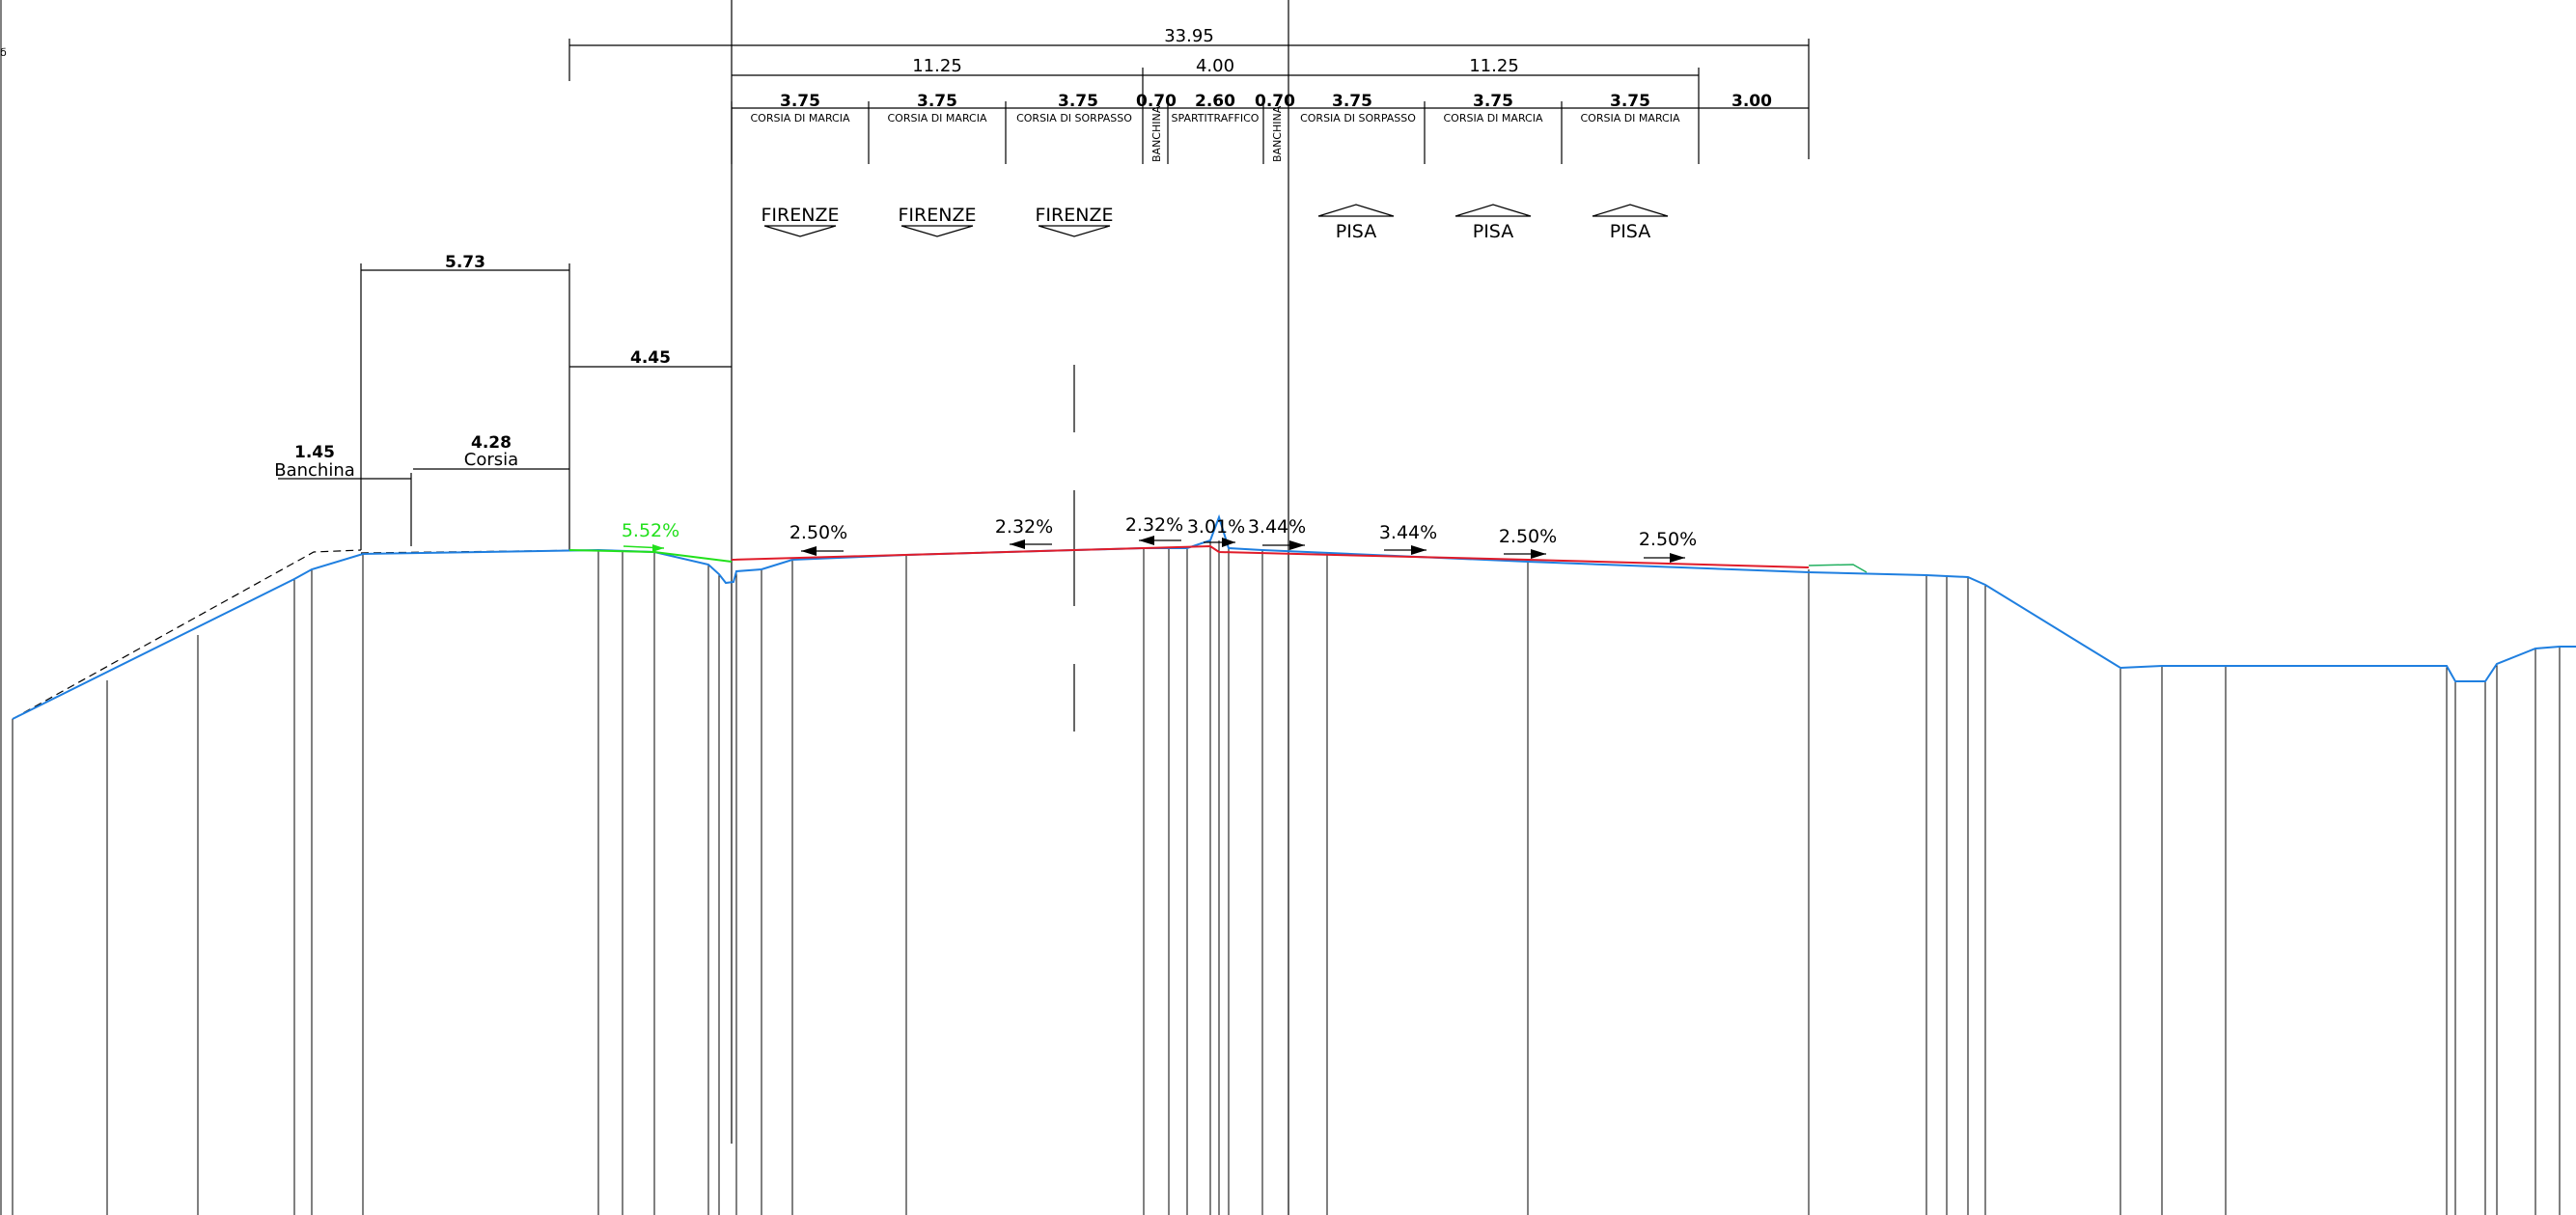  I want to click on label-shoulder-right: BANCHINA, so click(1277, 134).